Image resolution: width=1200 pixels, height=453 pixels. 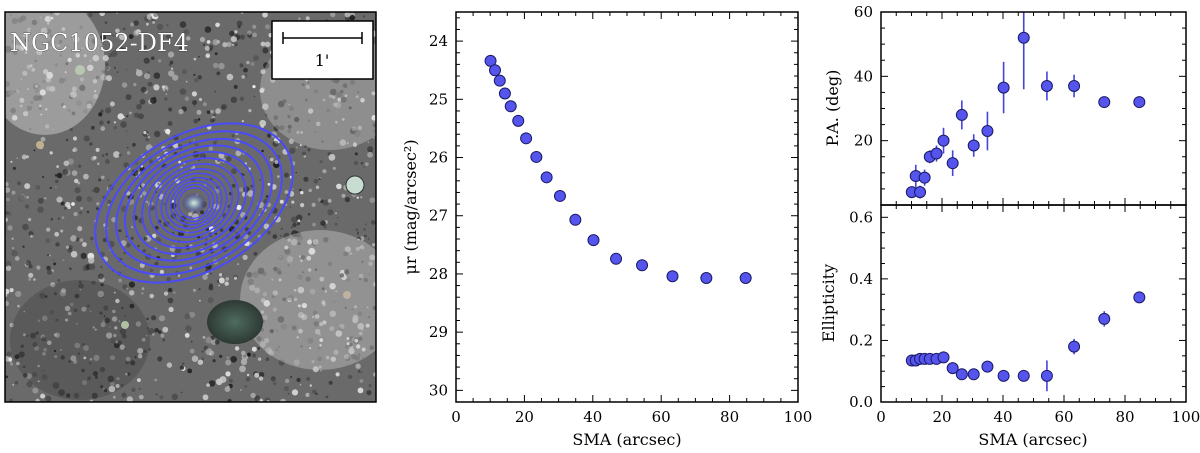 I want to click on surface-brightness-xlabel: SMA (arcsec), so click(x=626, y=439).